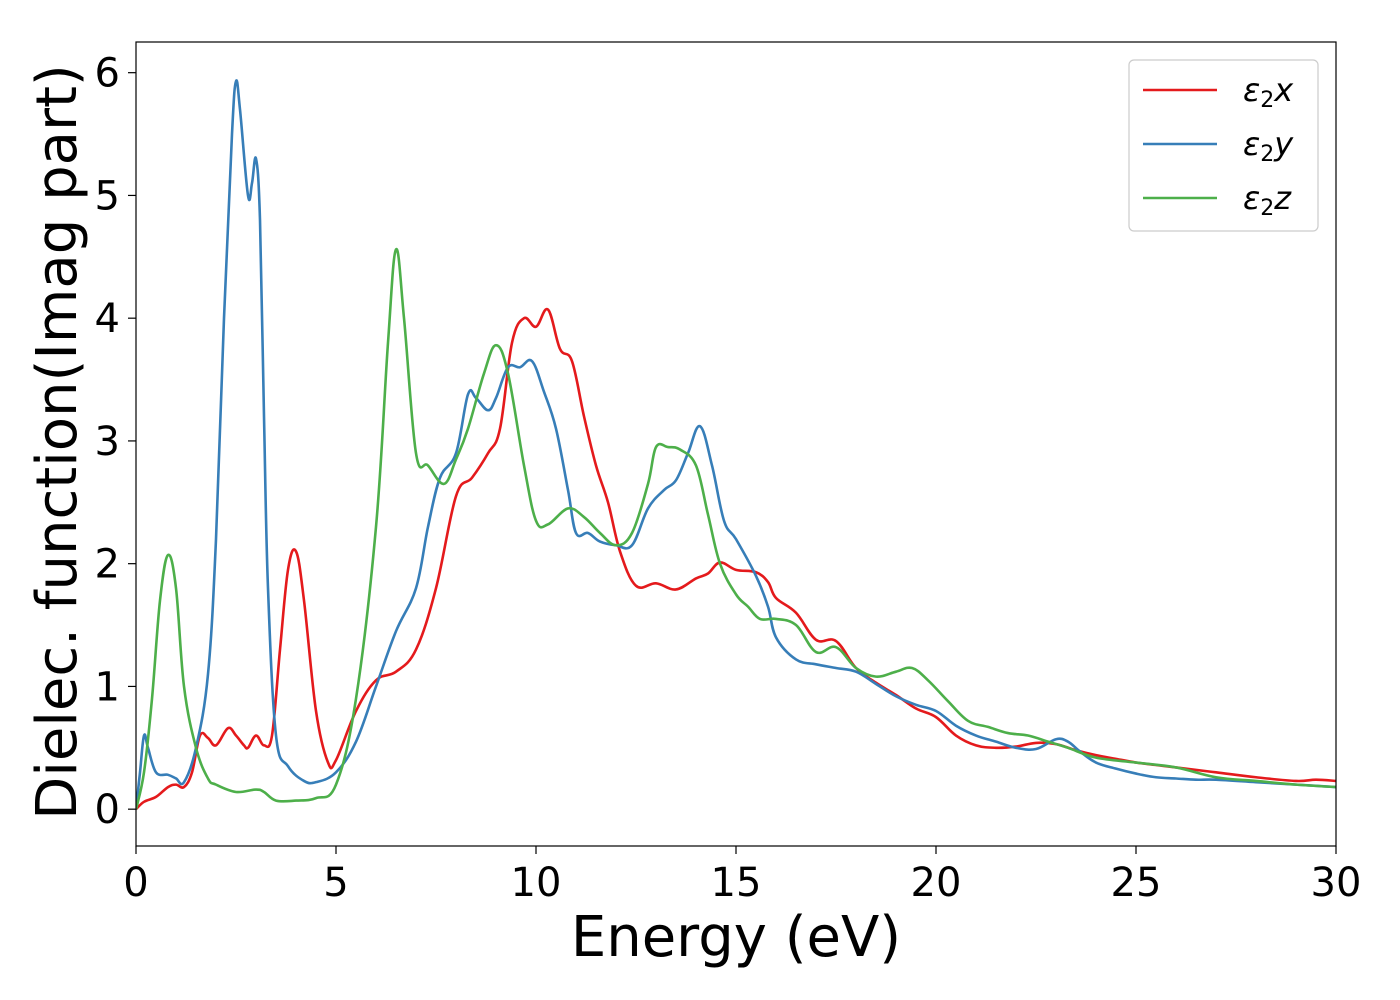 The height and width of the screenshot is (1000, 1400). Describe the element at coordinates (1223, 145) in the screenshot. I see `legend-box` at that location.